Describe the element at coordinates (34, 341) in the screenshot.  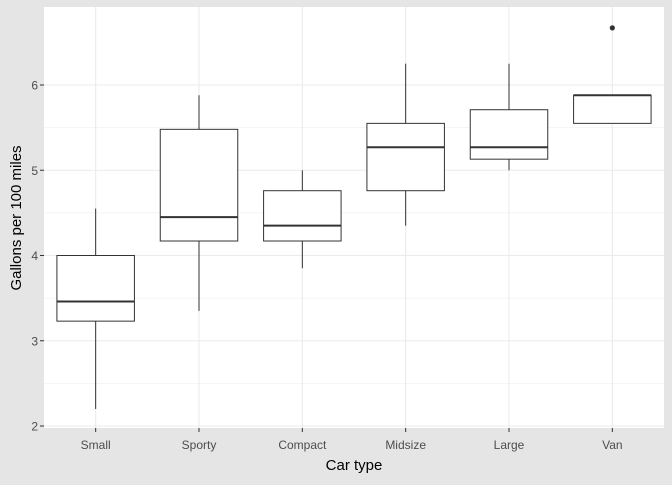
I see `y-tick-label: 3` at that location.